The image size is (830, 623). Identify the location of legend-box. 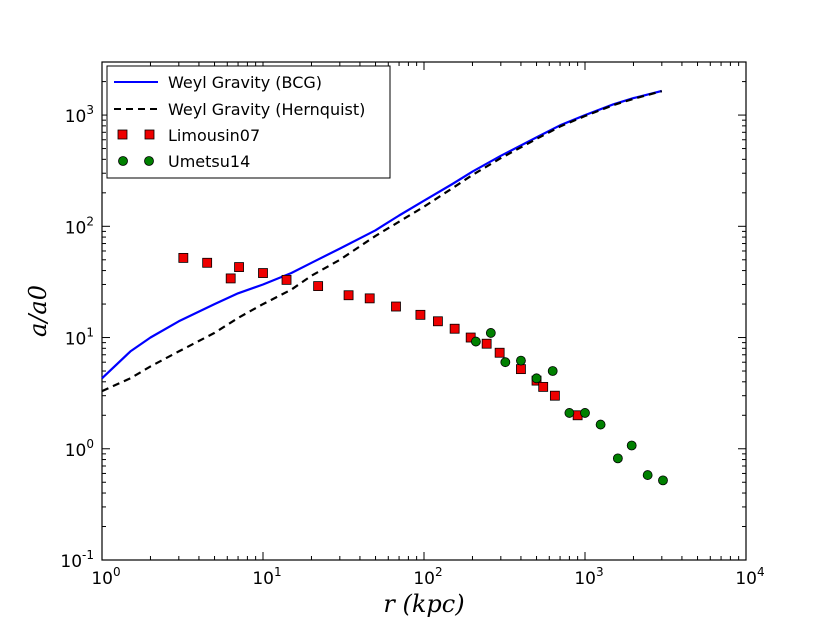
(248, 122).